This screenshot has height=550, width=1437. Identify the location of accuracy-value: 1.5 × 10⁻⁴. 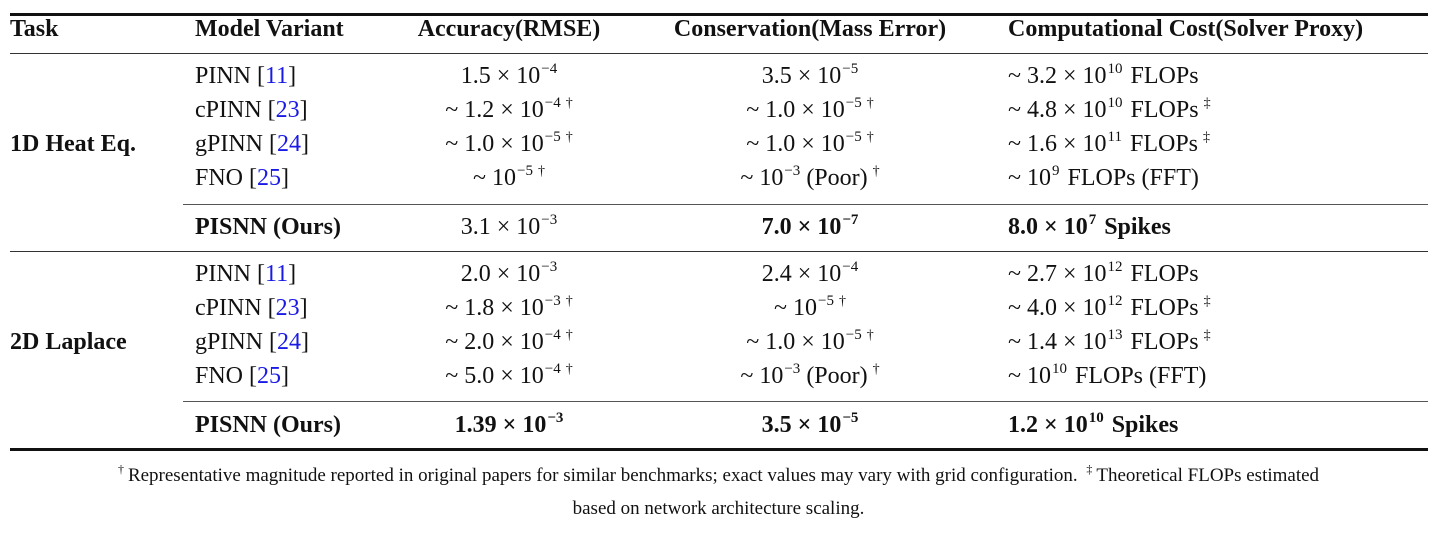
(509, 76).